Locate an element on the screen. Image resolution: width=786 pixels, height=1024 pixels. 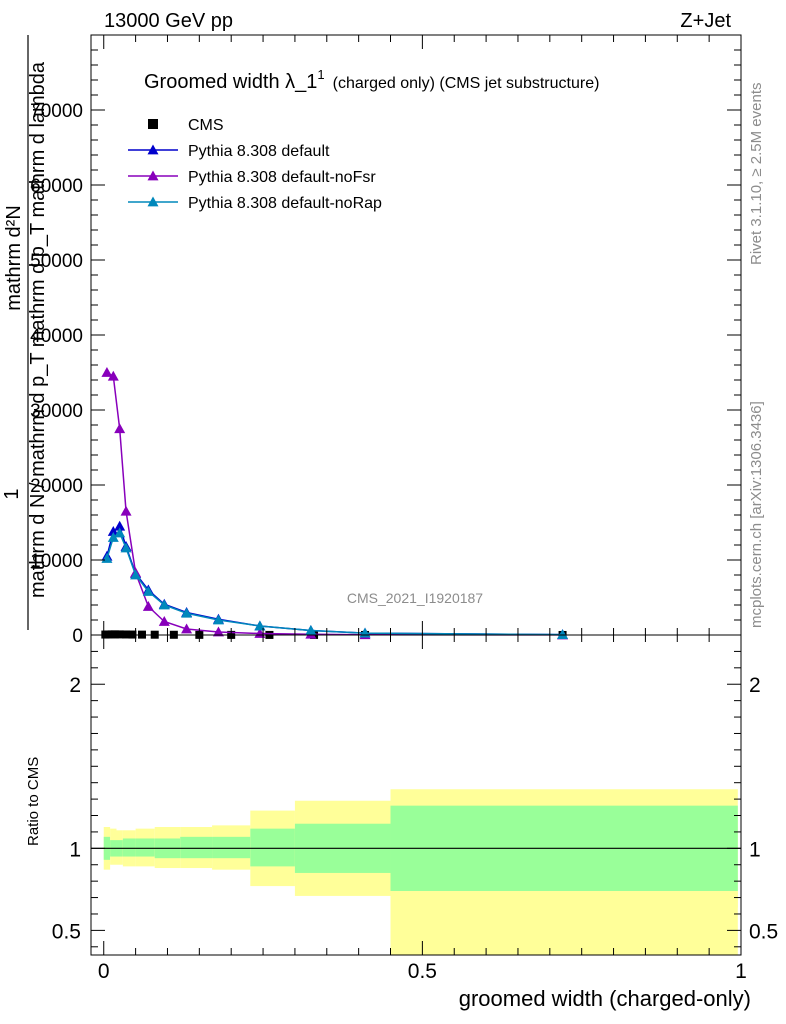
analysis-watermark: CMS_2021_I1920187 is located at coordinates (415, 598).